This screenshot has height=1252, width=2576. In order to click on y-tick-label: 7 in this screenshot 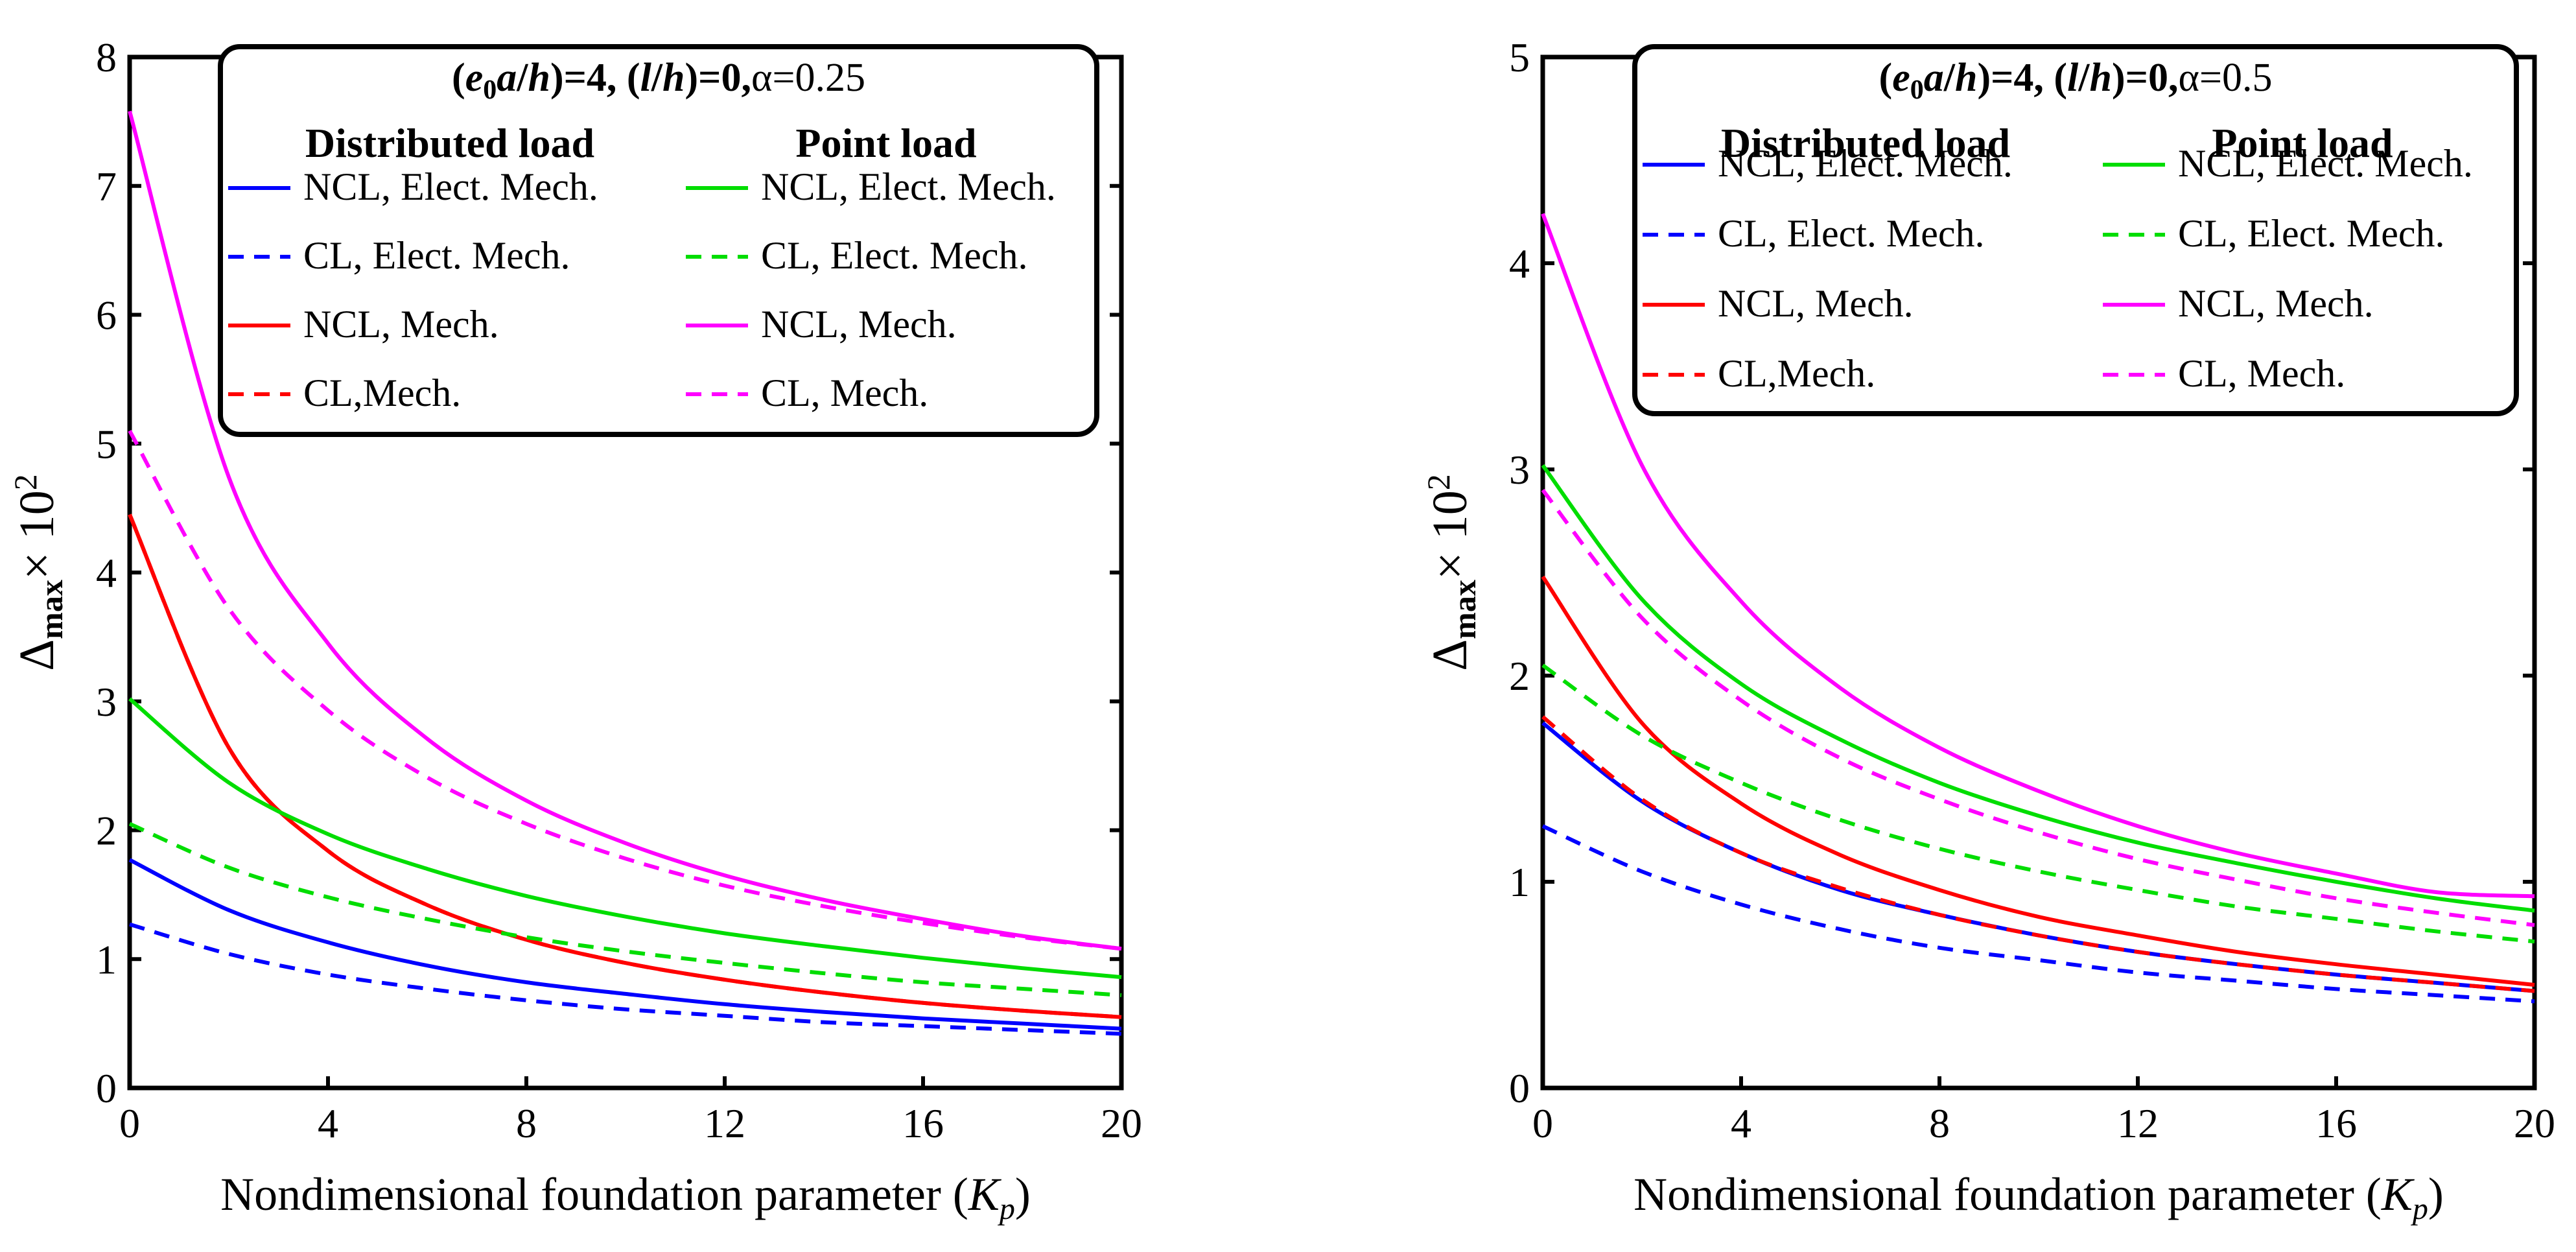, I will do `click(106, 186)`.